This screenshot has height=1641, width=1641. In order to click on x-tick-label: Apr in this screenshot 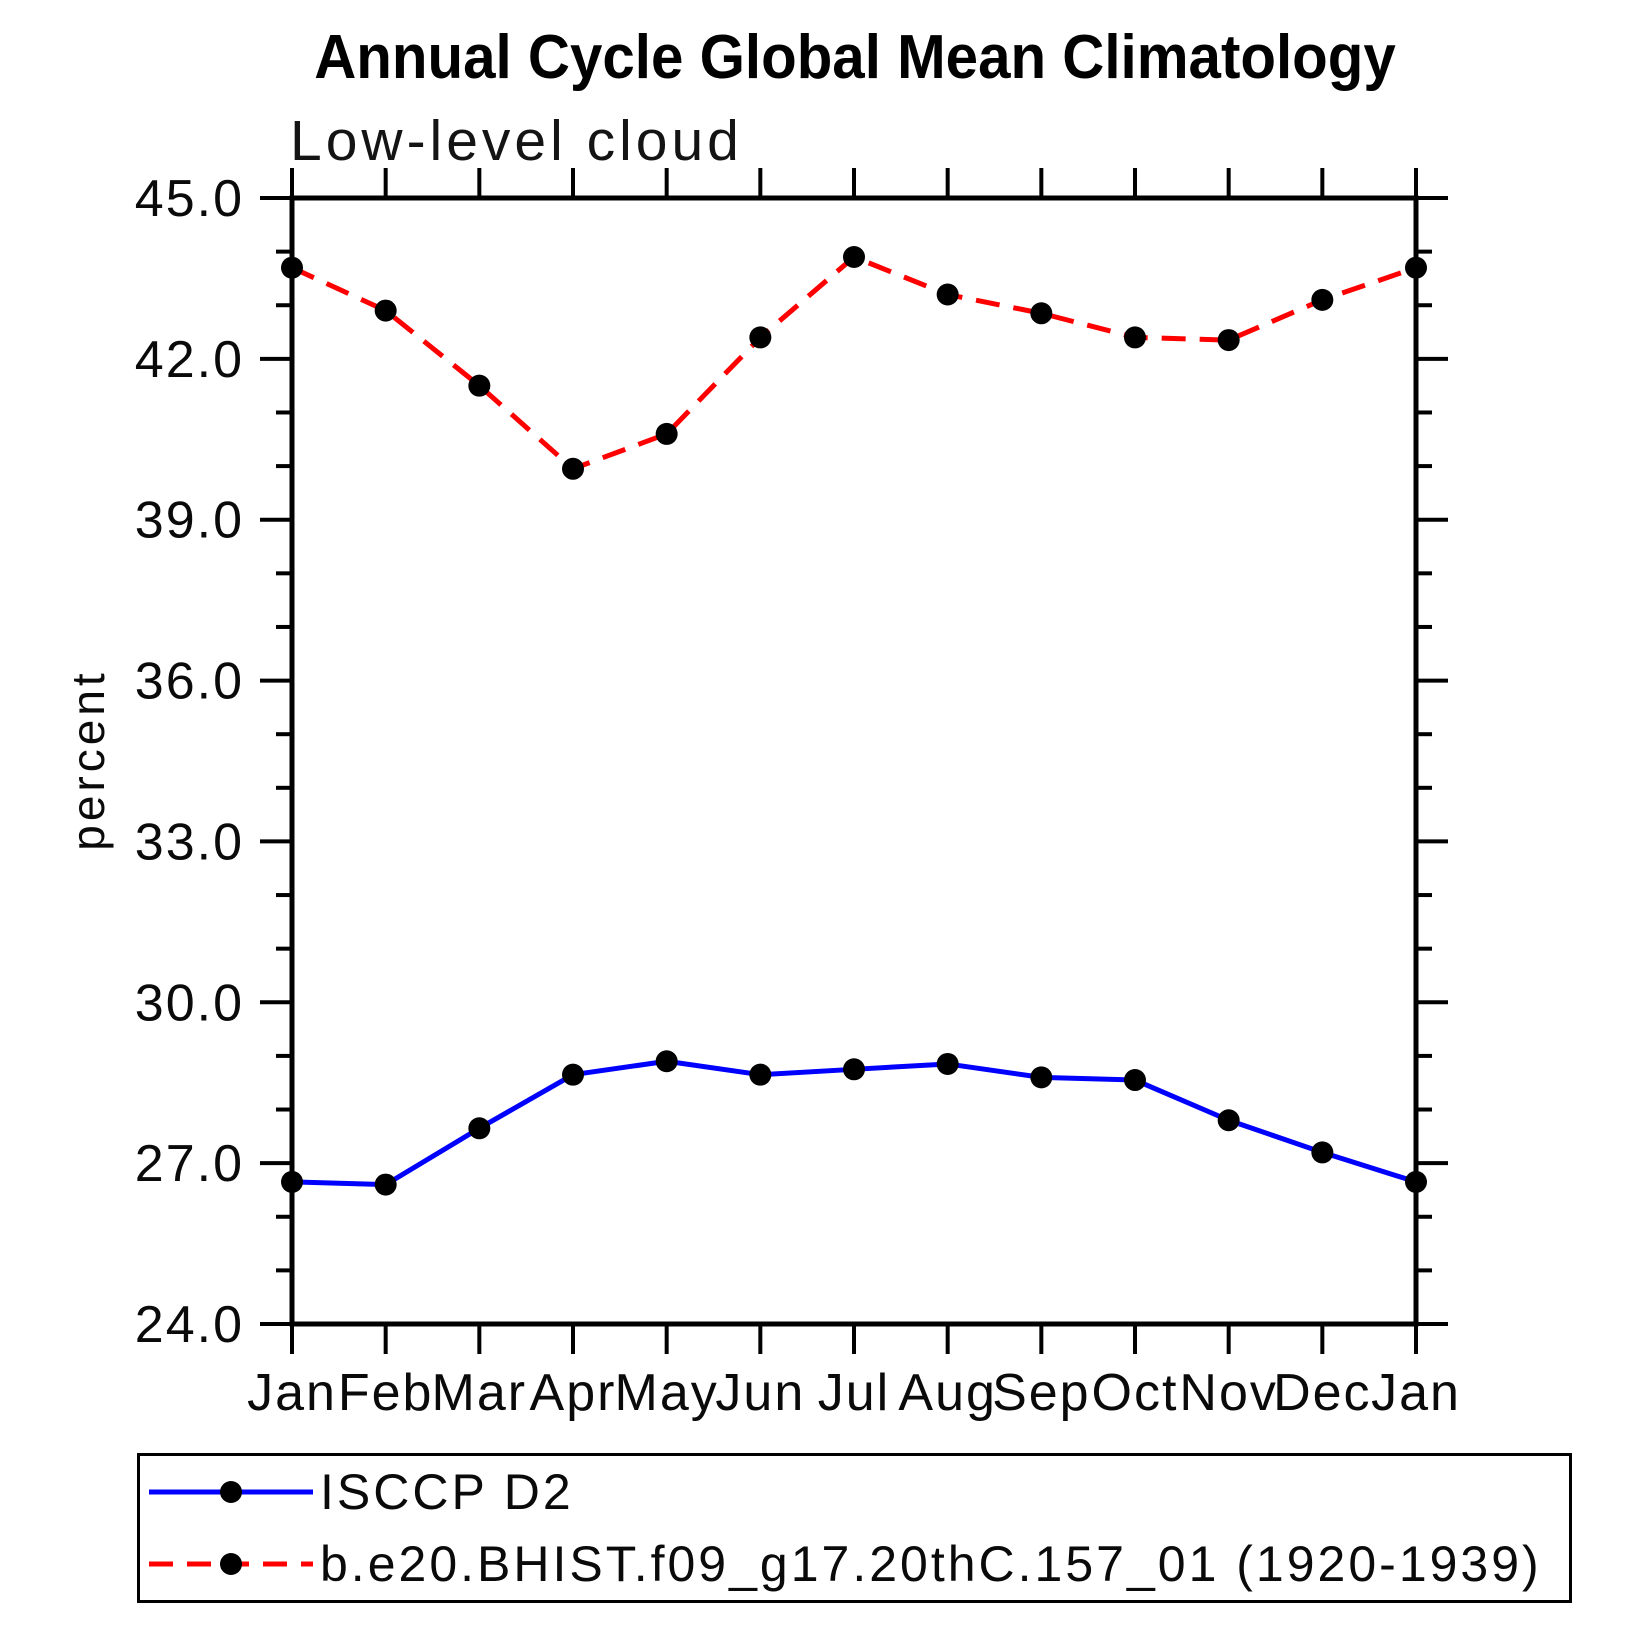, I will do `click(573, 1393)`.